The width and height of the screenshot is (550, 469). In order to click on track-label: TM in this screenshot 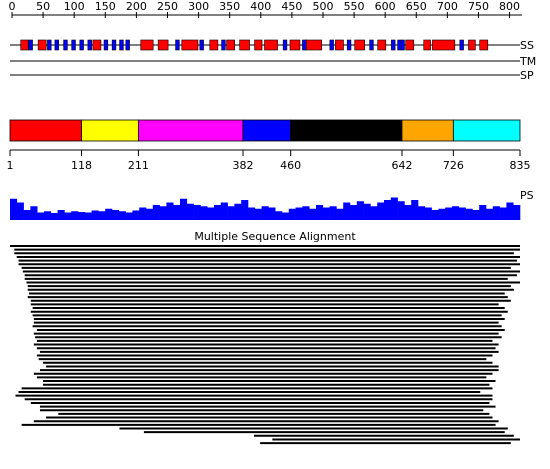, I will do `click(527, 61)`.